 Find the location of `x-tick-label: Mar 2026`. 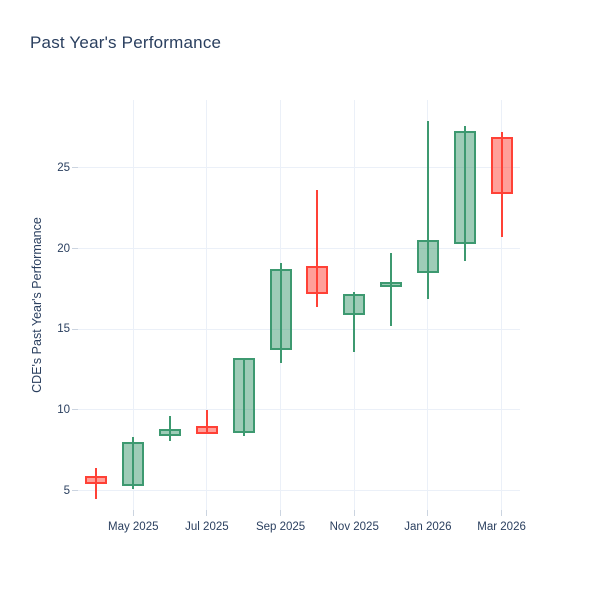

x-tick-label: Mar 2026 is located at coordinates (501, 527).